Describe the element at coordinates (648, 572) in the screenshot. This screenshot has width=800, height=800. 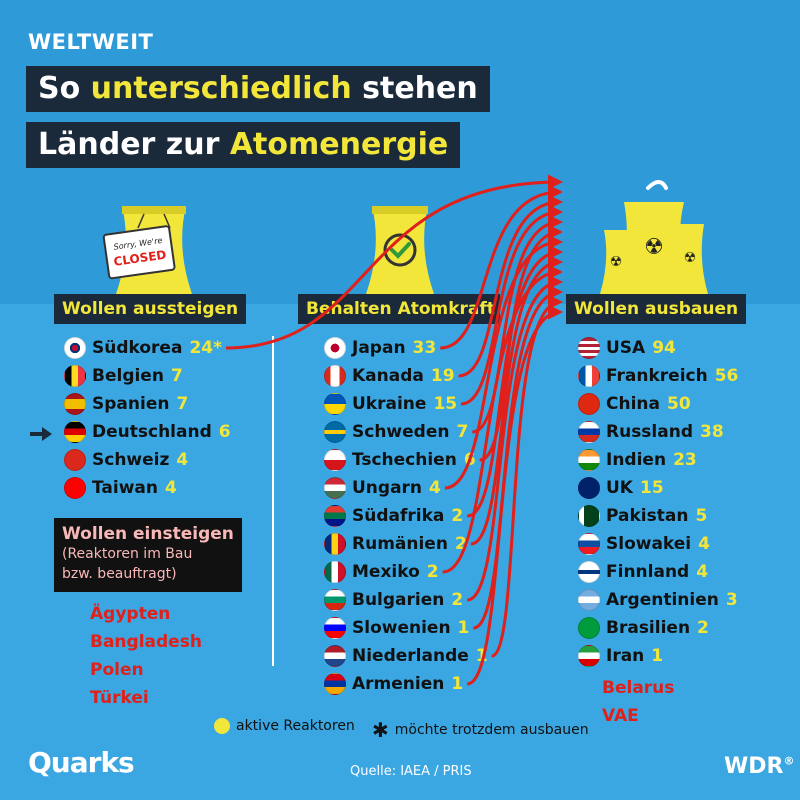
I see `country-name: Finnland` at that location.